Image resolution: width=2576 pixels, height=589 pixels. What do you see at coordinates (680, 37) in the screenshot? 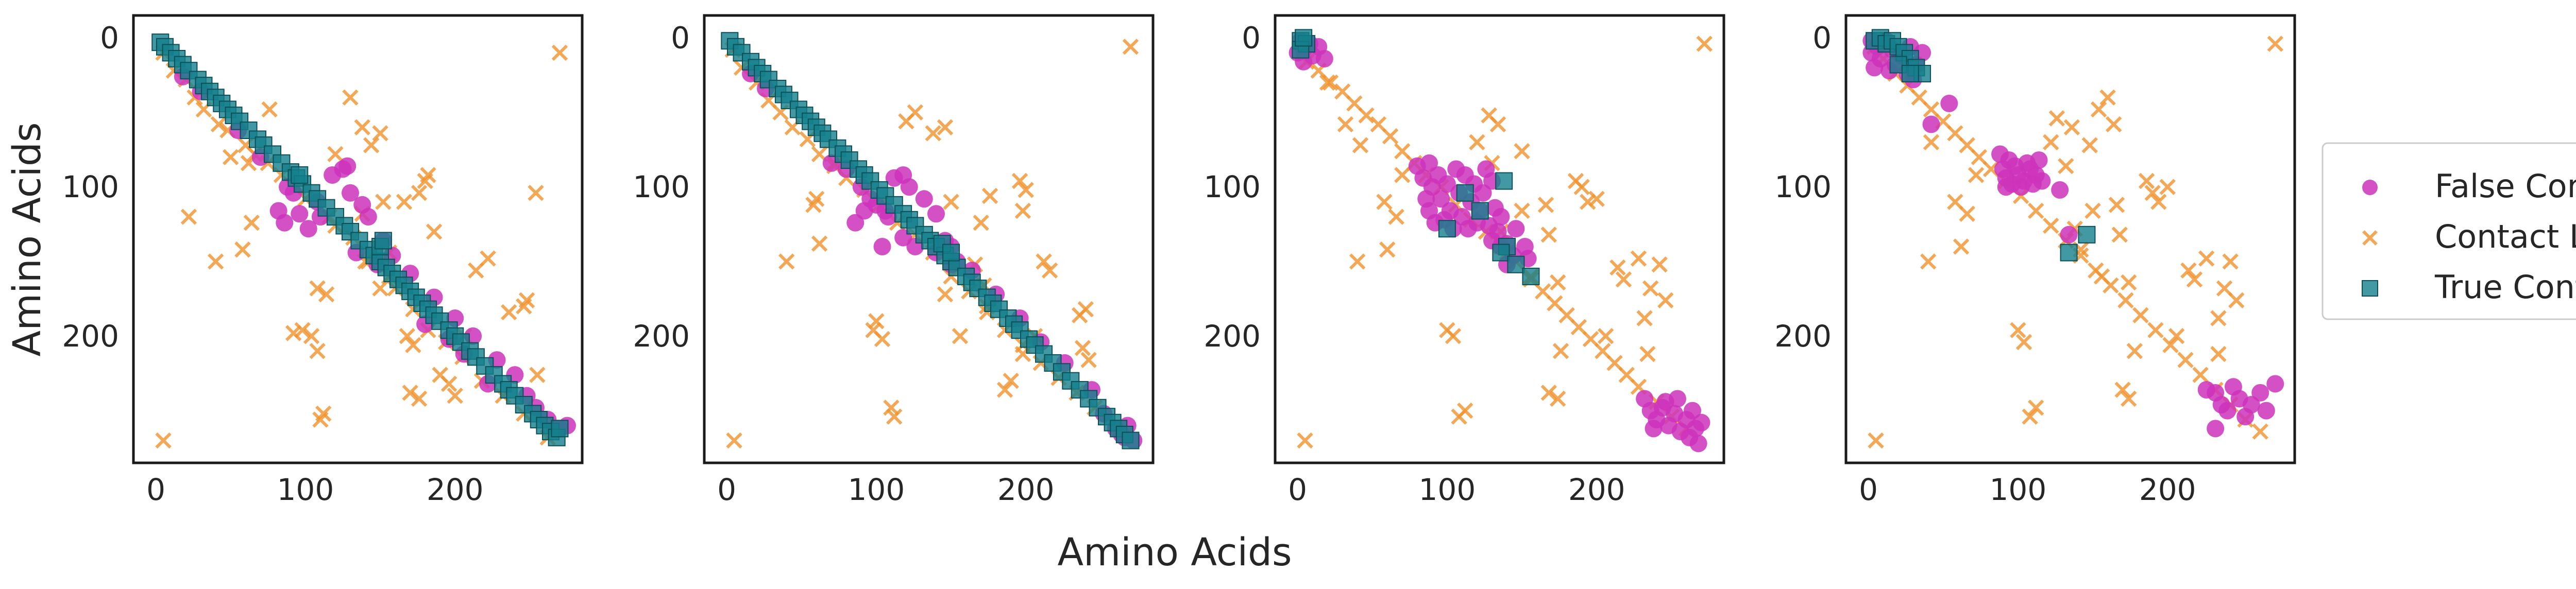
I see `y-tick-label: 0` at bounding box center [680, 37].